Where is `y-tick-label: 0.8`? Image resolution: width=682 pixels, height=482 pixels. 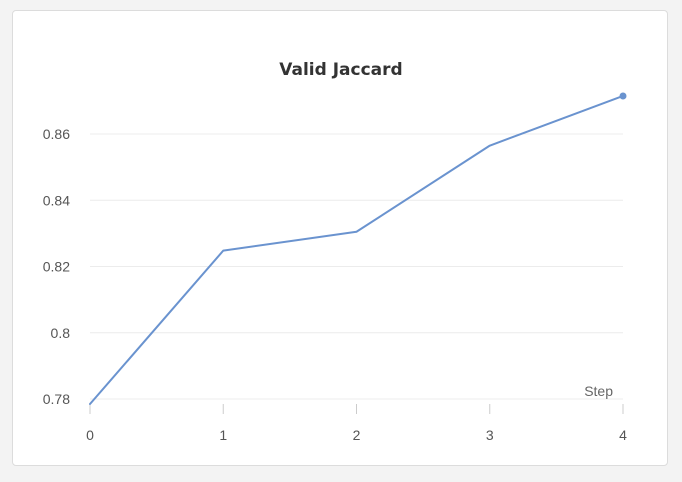
y-tick-label: 0.8 is located at coordinates (61, 333).